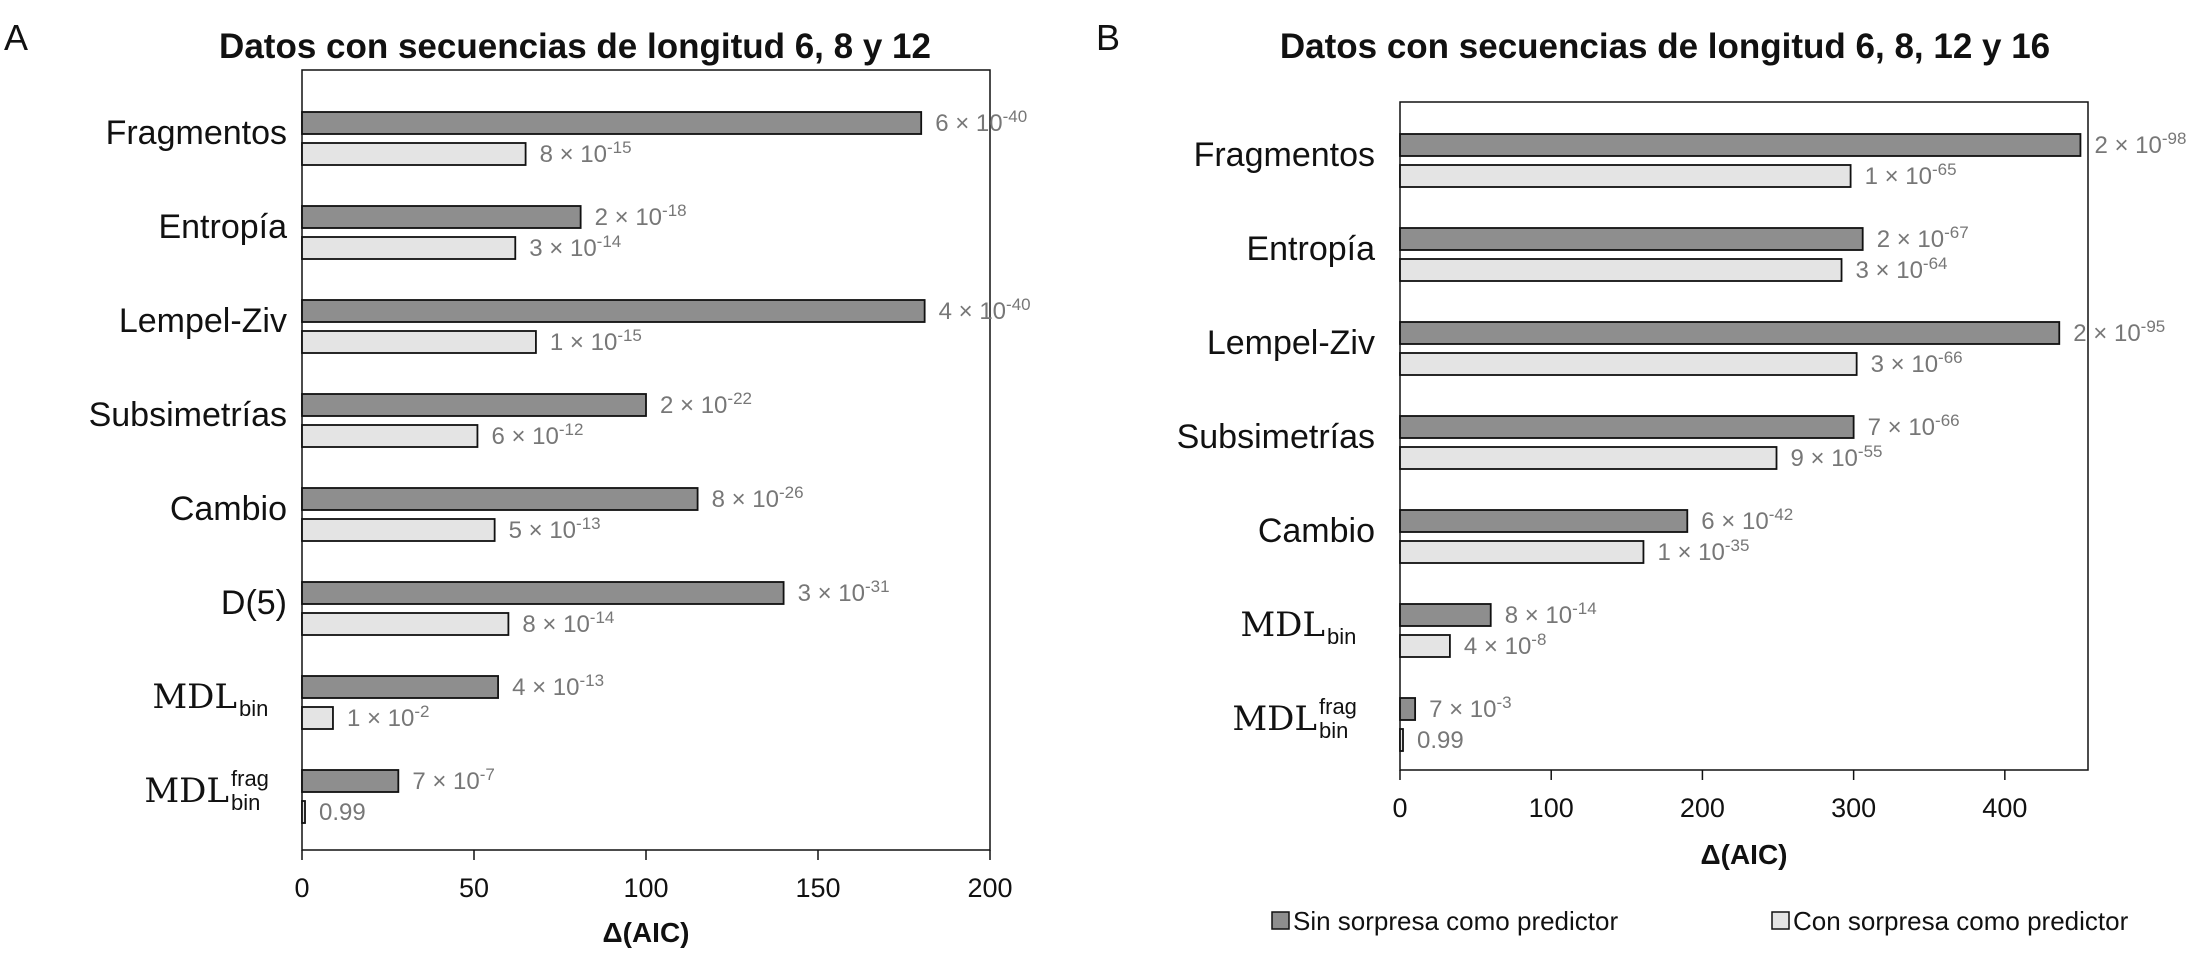  I want to click on category-label: Cambio, so click(1316, 531).